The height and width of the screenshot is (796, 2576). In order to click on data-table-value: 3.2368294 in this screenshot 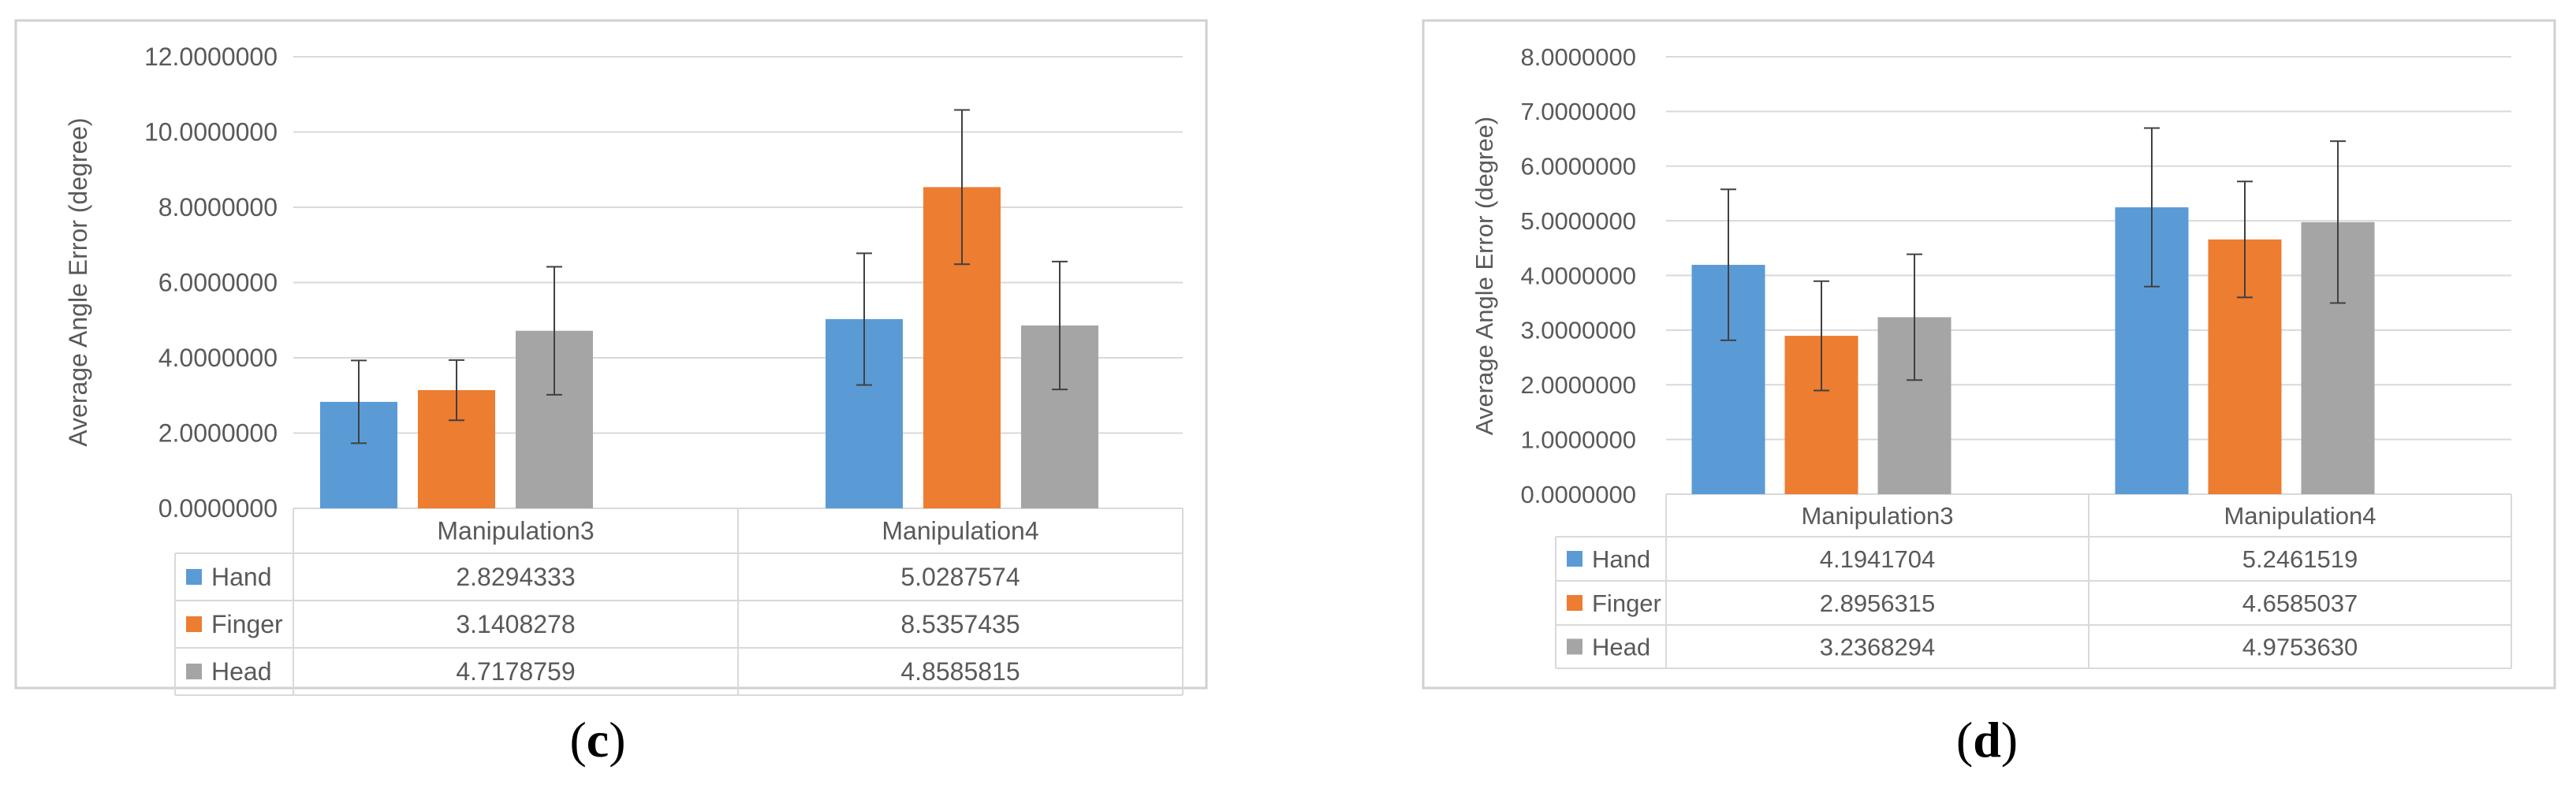, I will do `click(1878, 647)`.